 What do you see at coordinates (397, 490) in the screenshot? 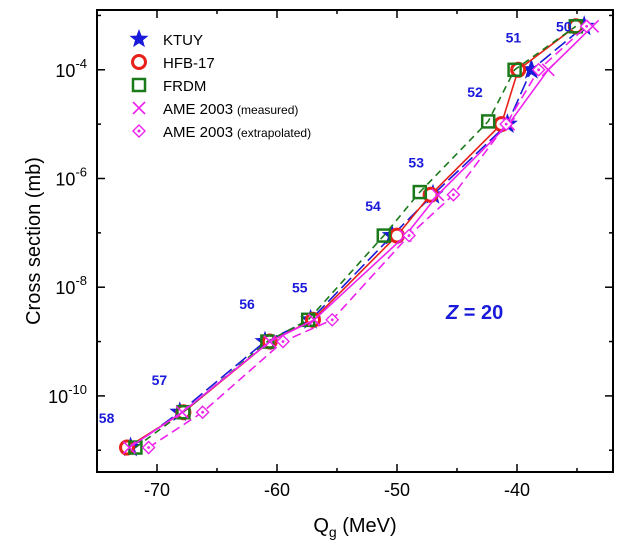
I see `x-tick-label: -50` at bounding box center [397, 490].